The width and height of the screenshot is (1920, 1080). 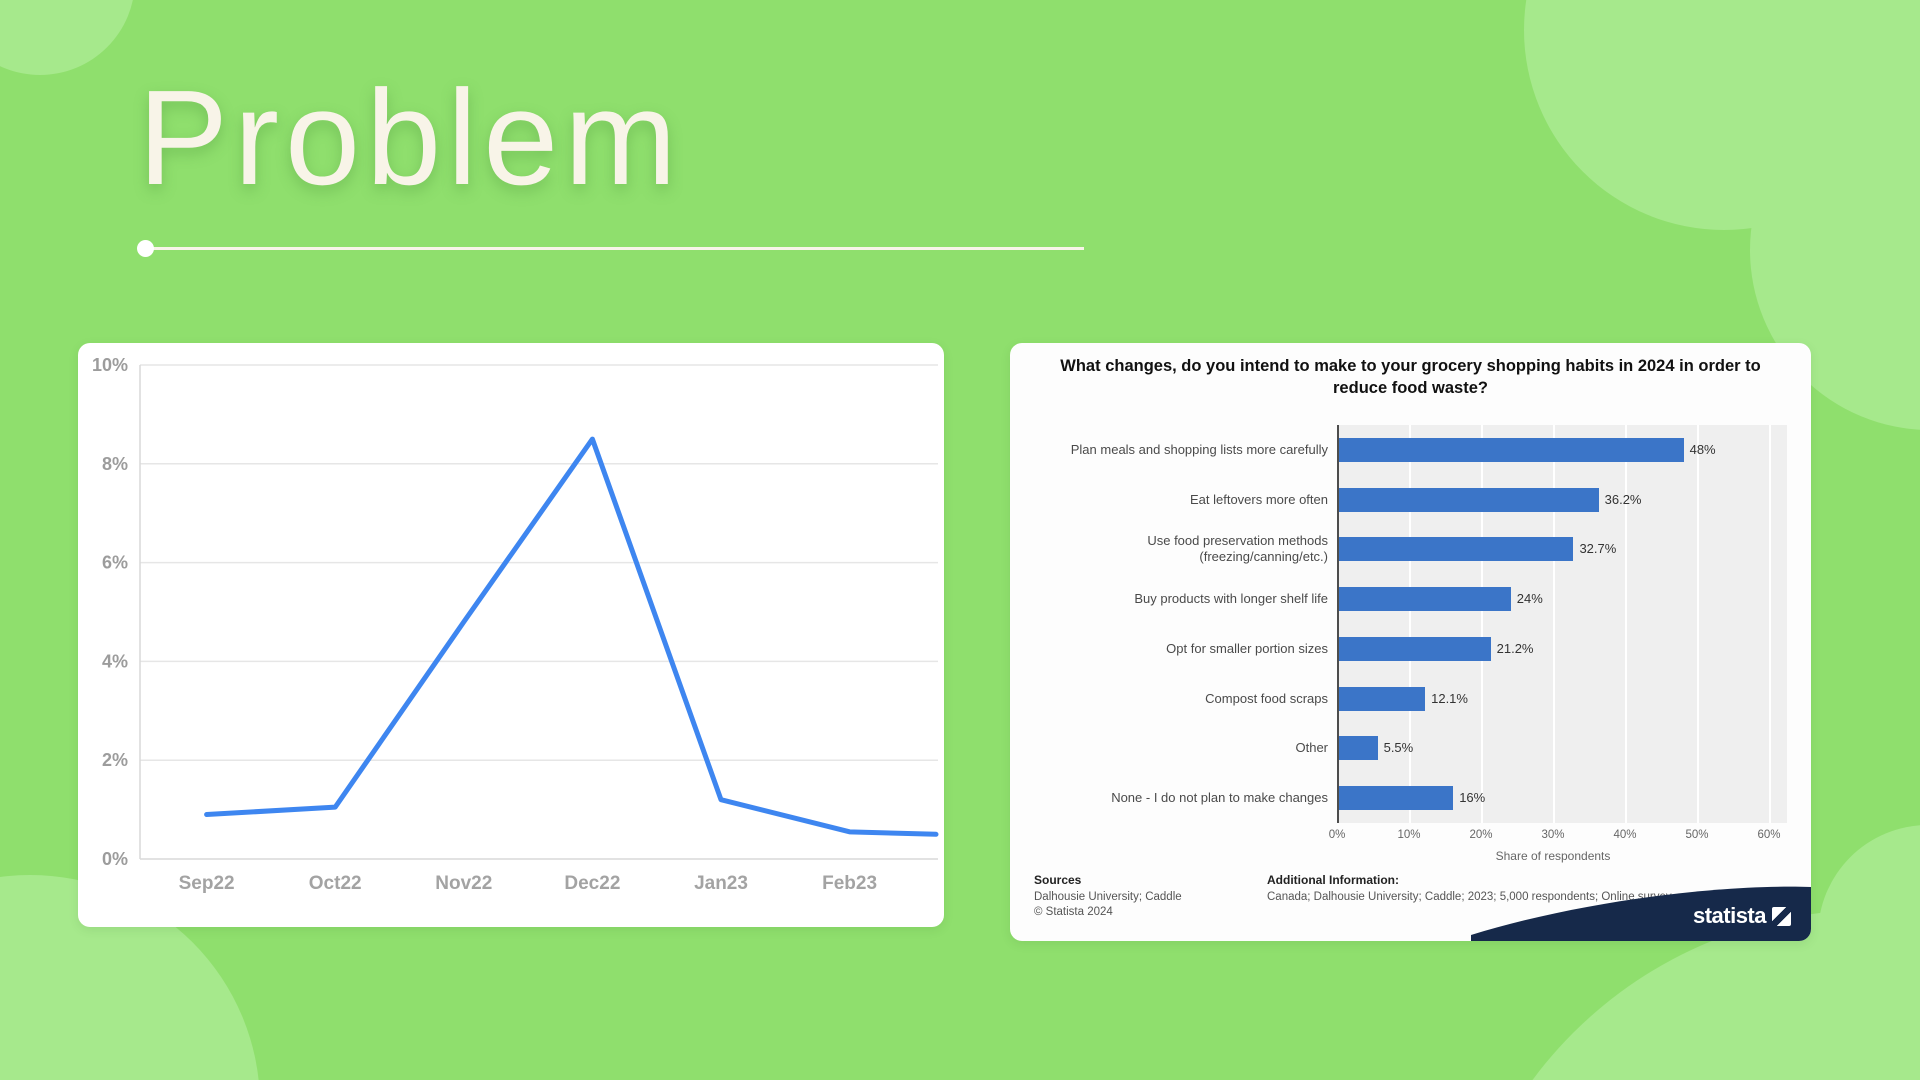 I want to click on x-axis-tick-label: Dec22, so click(x=592, y=883).